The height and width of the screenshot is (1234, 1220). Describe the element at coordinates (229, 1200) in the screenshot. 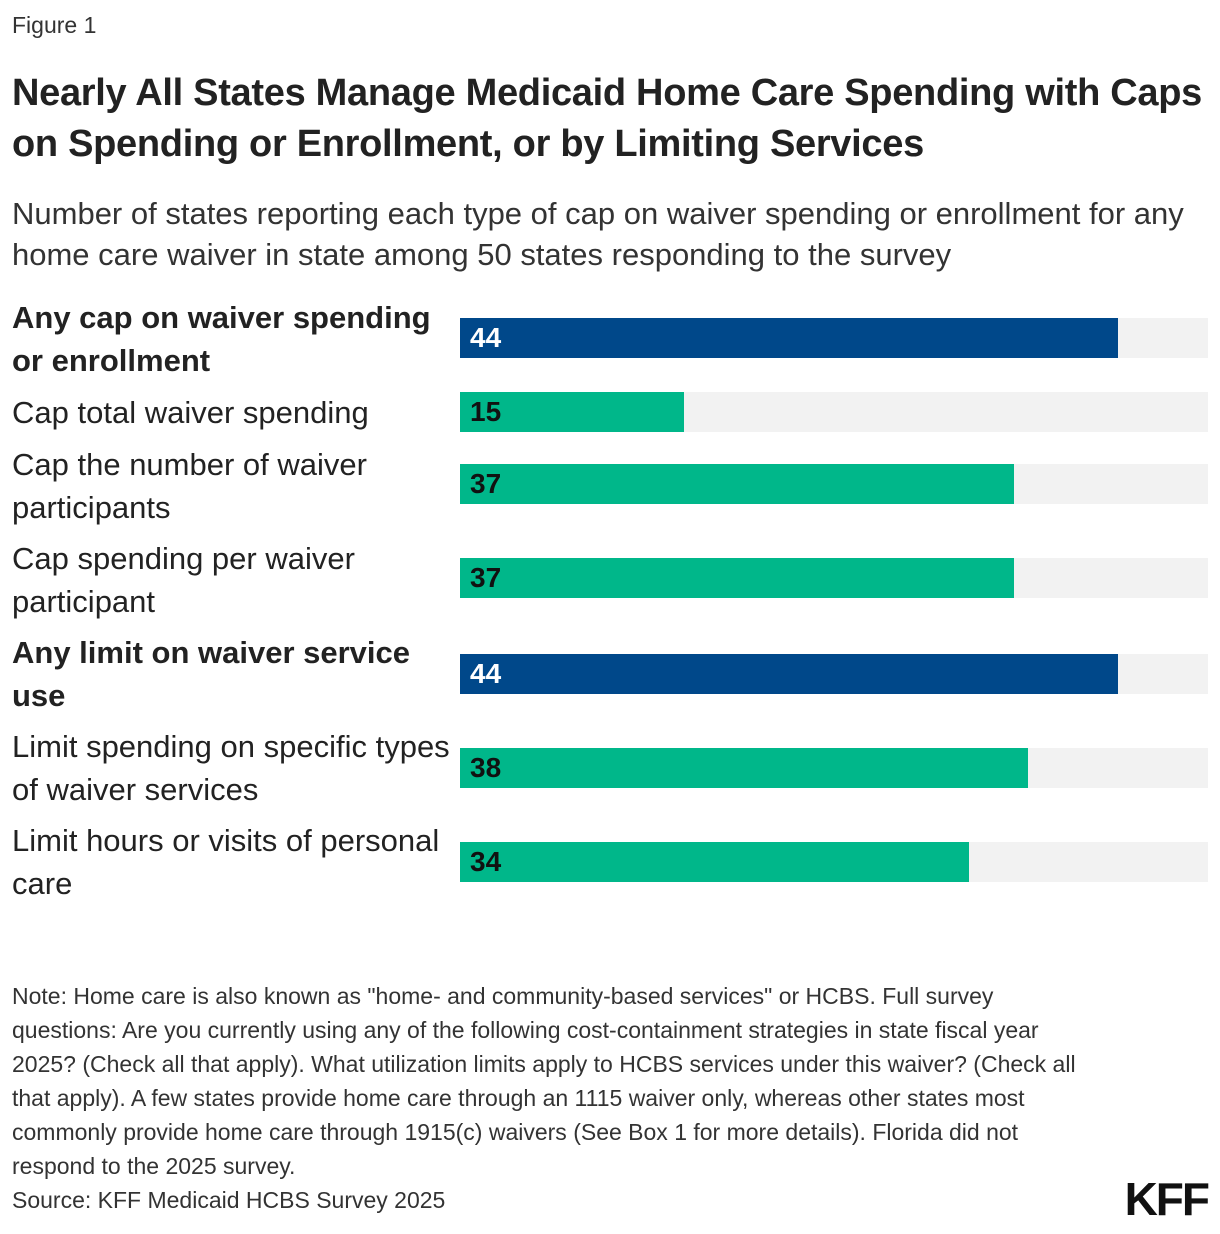

I see `chart-source: Source: KFF Medicaid HCBS Survey 2025` at that location.